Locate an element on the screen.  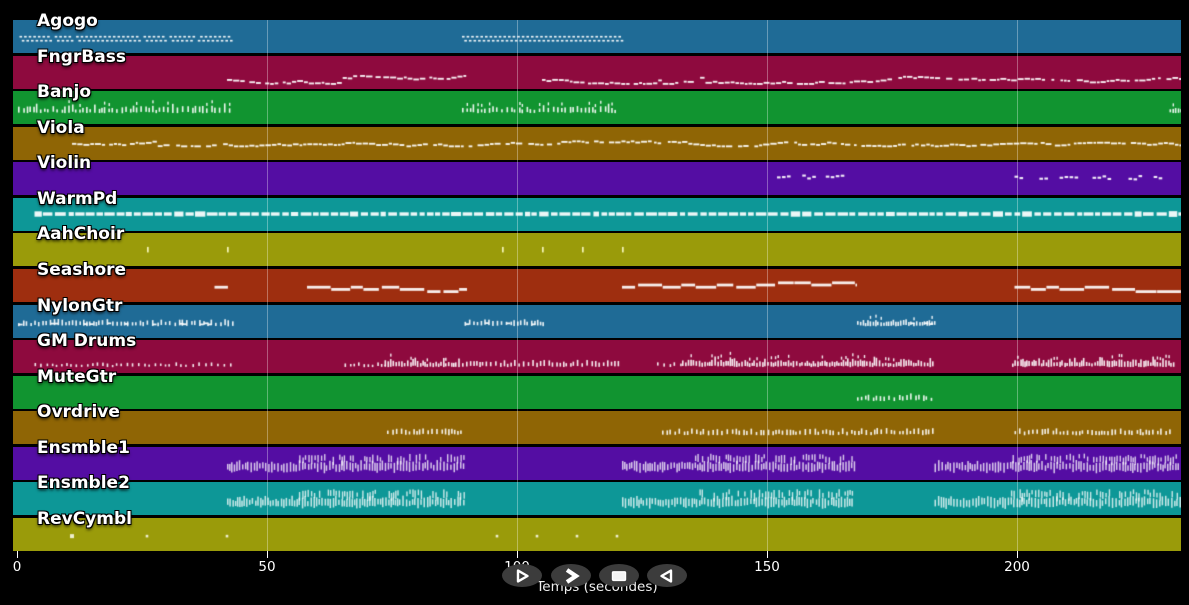
track-label: GM Drums is located at coordinates (87, 341).